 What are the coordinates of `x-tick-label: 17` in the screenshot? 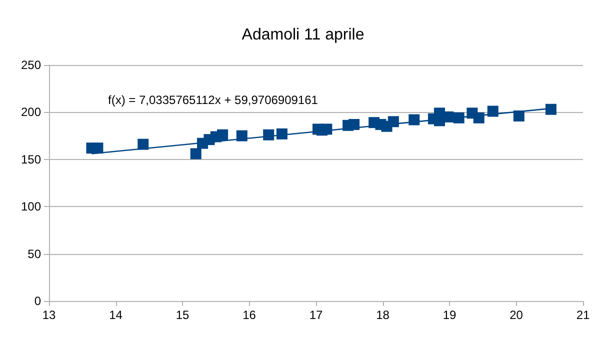 It's located at (316, 315).